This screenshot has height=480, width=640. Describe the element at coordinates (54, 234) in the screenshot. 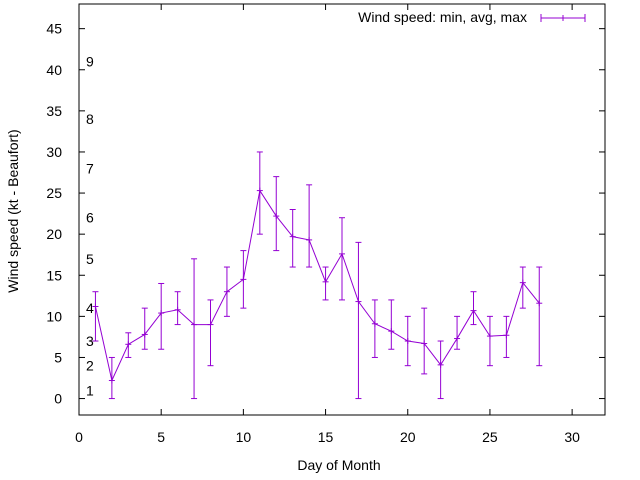

I see `y-tick-label: 20` at that location.